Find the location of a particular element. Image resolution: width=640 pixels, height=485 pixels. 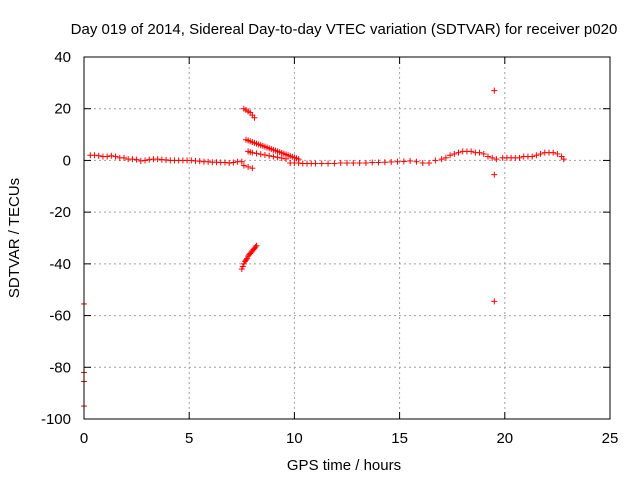

y-tick-label: 0 is located at coordinates (67, 160).